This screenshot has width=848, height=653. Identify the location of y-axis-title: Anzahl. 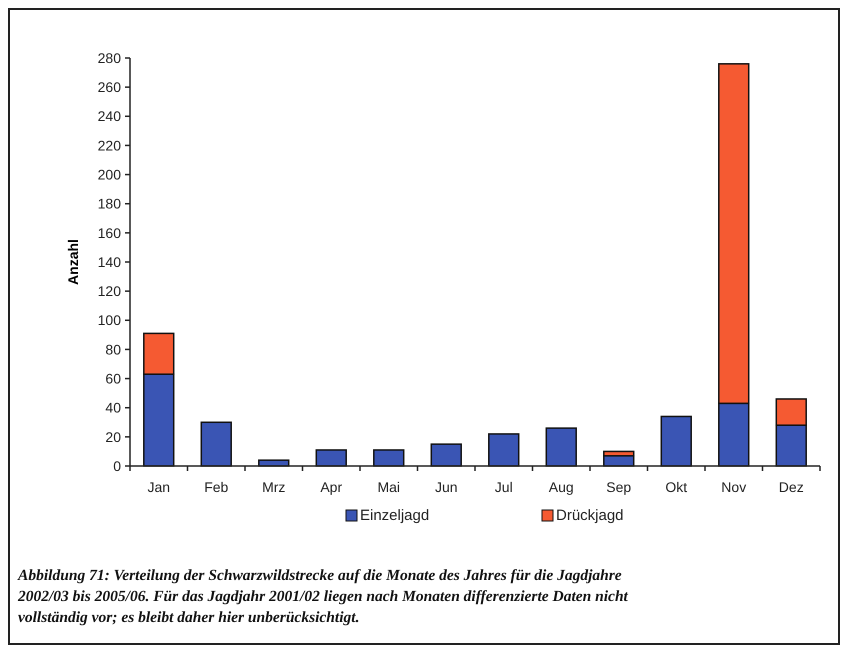
(73, 262).